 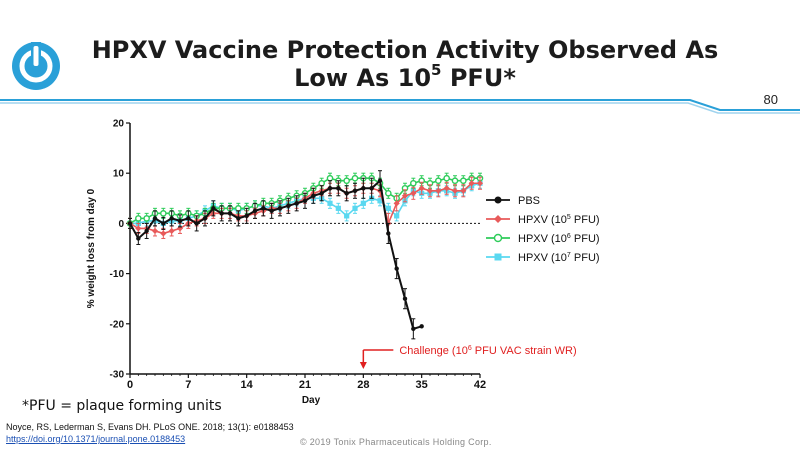 What do you see at coordinates (569, 217) in the screenshot?
I see `legend-label-superscript: 5` at bounding box center [569, 217].